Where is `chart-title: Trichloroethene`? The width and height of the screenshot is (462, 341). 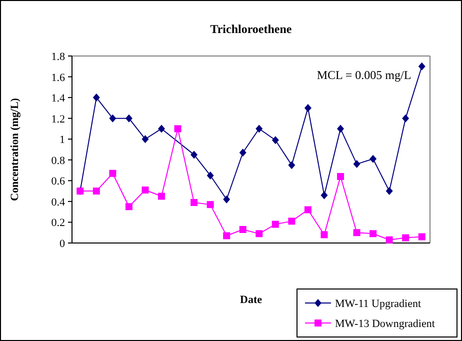
chart-title: Trichloroethene is located at coordinates (251, 29).